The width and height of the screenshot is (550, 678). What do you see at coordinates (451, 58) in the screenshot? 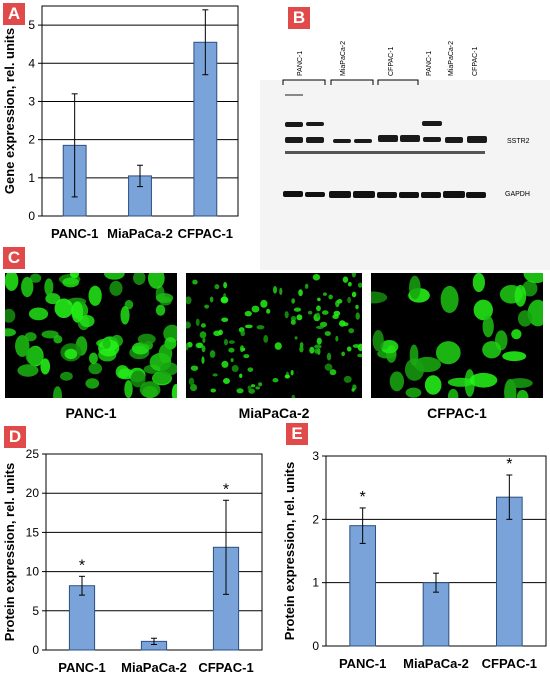
I see `lane-label: MiaPaCa-2` at bounding box center [451, 58].